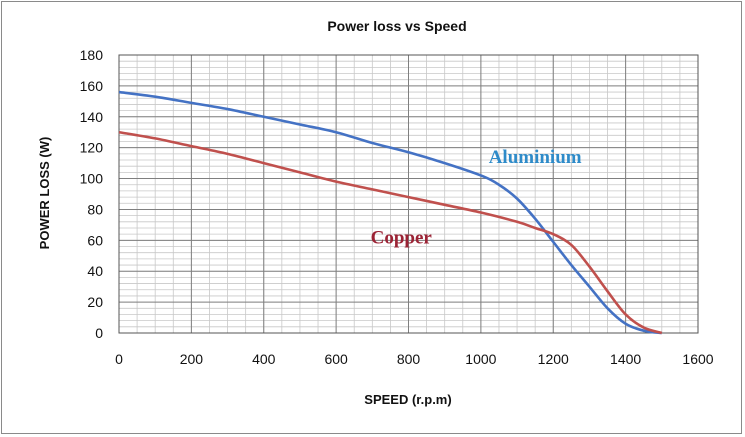  I want to click on series-label-copper: Copper, so click(402, 237).